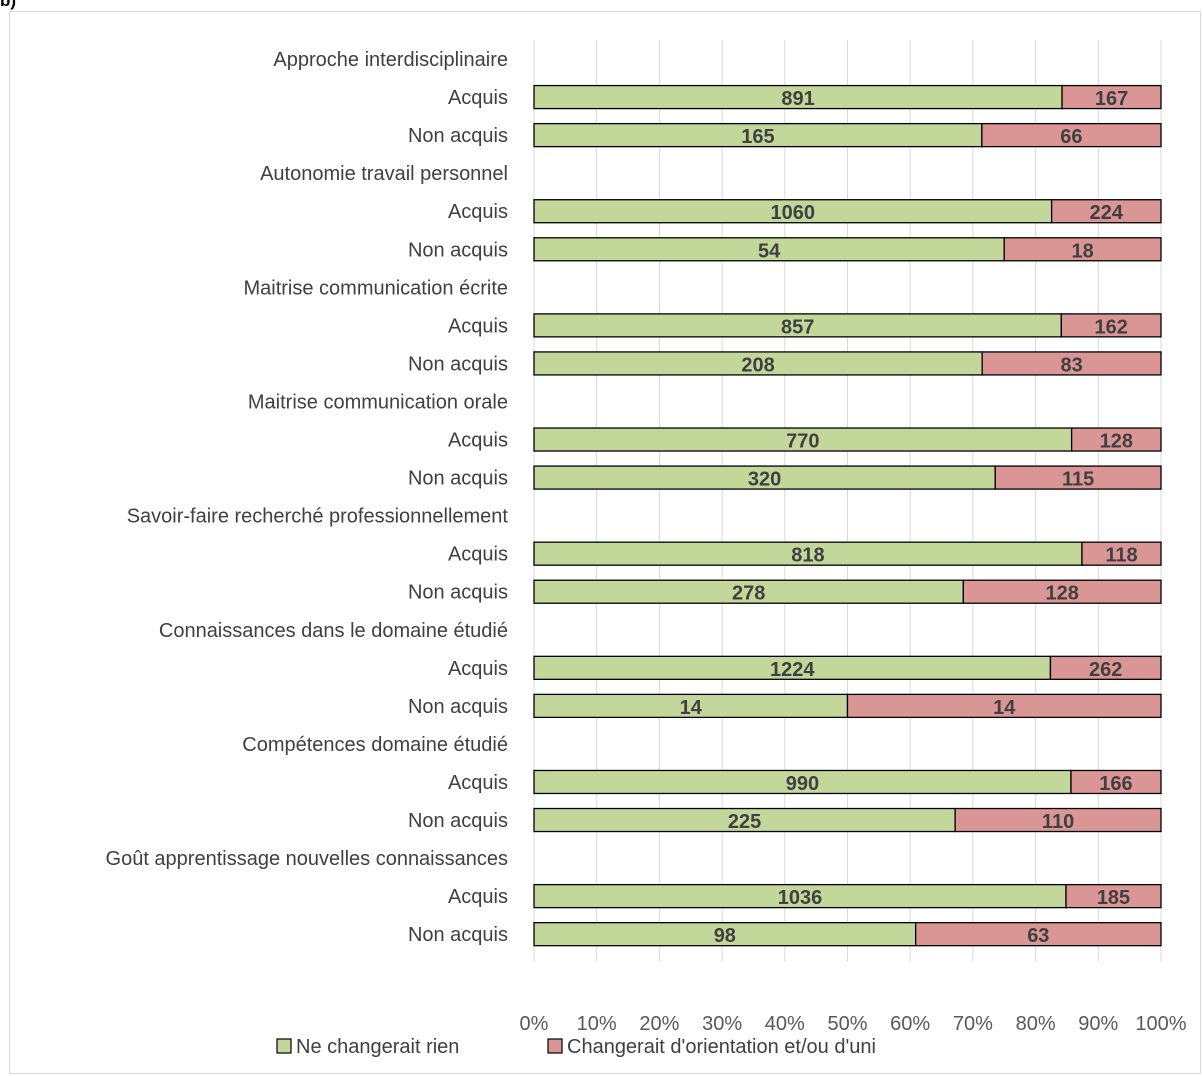  I want to click on data-label: 208, so click(757, 365).